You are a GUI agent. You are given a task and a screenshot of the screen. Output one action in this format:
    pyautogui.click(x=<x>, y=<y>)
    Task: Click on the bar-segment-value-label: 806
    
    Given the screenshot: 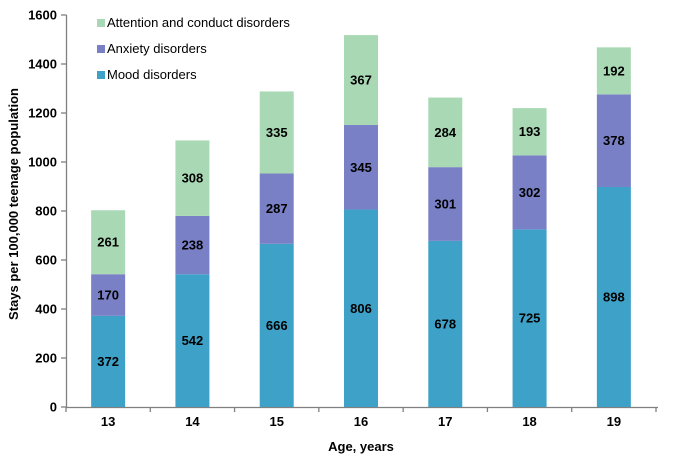 What is the action you would take?
    pyautogui.click(x=361, y=308)
    